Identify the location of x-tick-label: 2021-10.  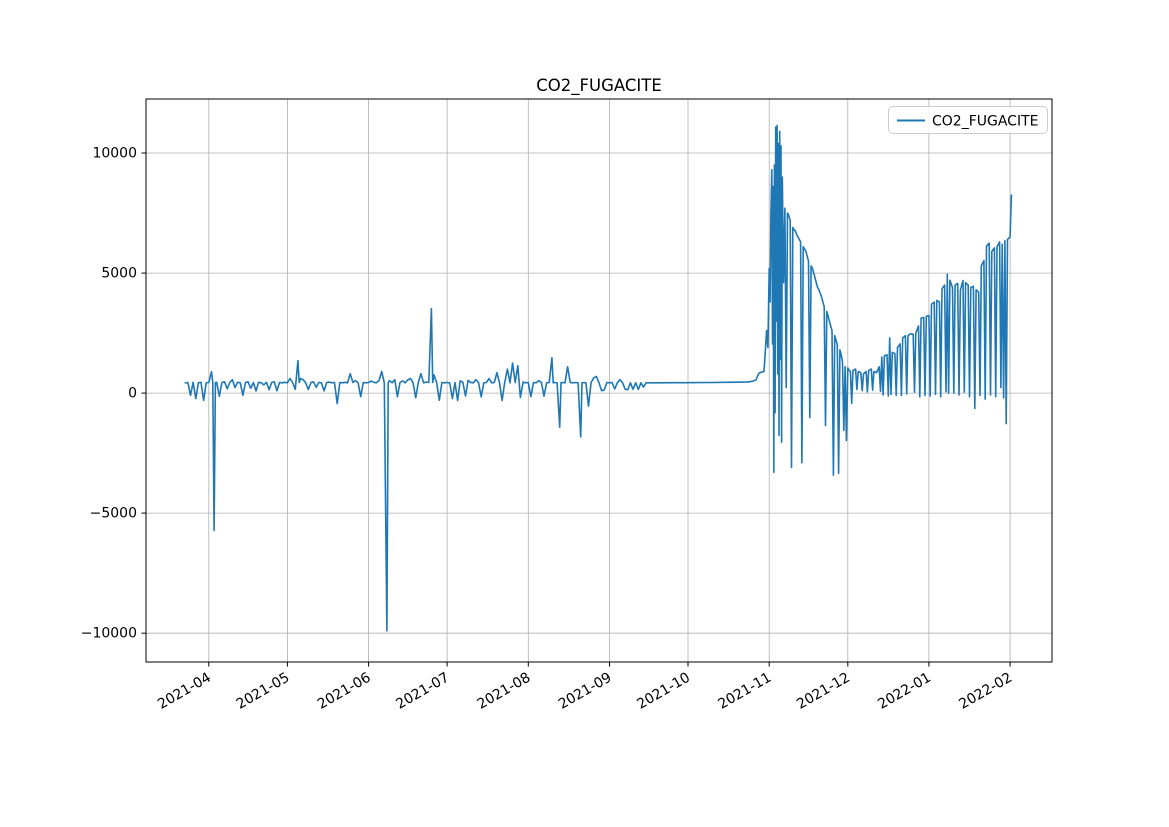
(663, 691).